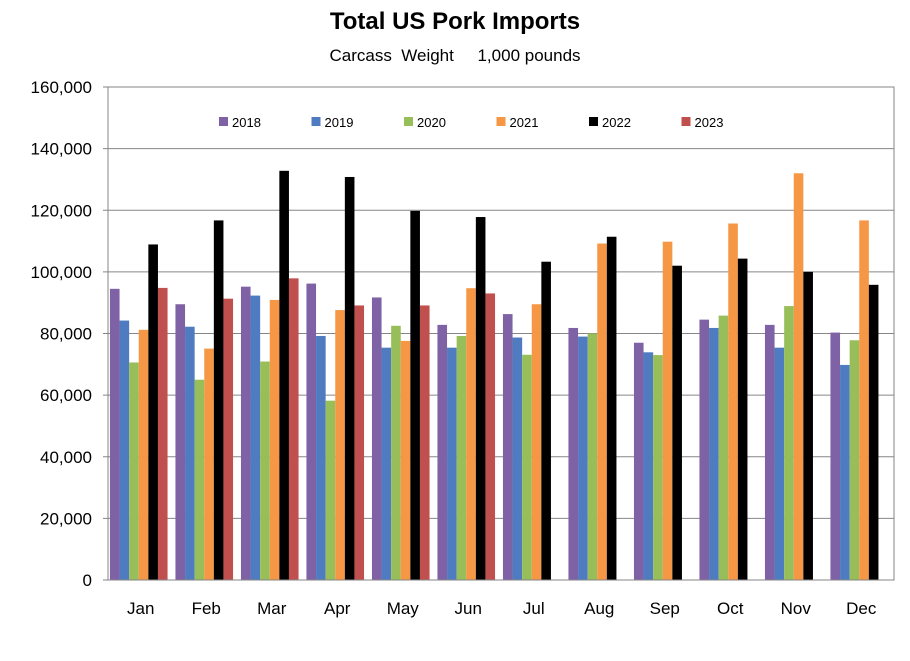  I want to click on bar-2022-apr, so click(349, 378).